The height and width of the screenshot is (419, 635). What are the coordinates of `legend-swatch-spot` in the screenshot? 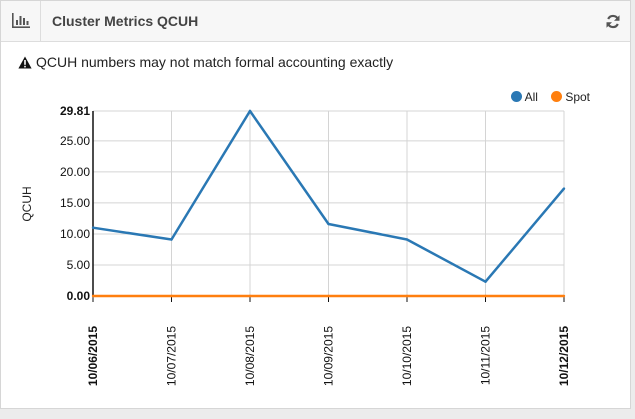 It's located at (557, 96).